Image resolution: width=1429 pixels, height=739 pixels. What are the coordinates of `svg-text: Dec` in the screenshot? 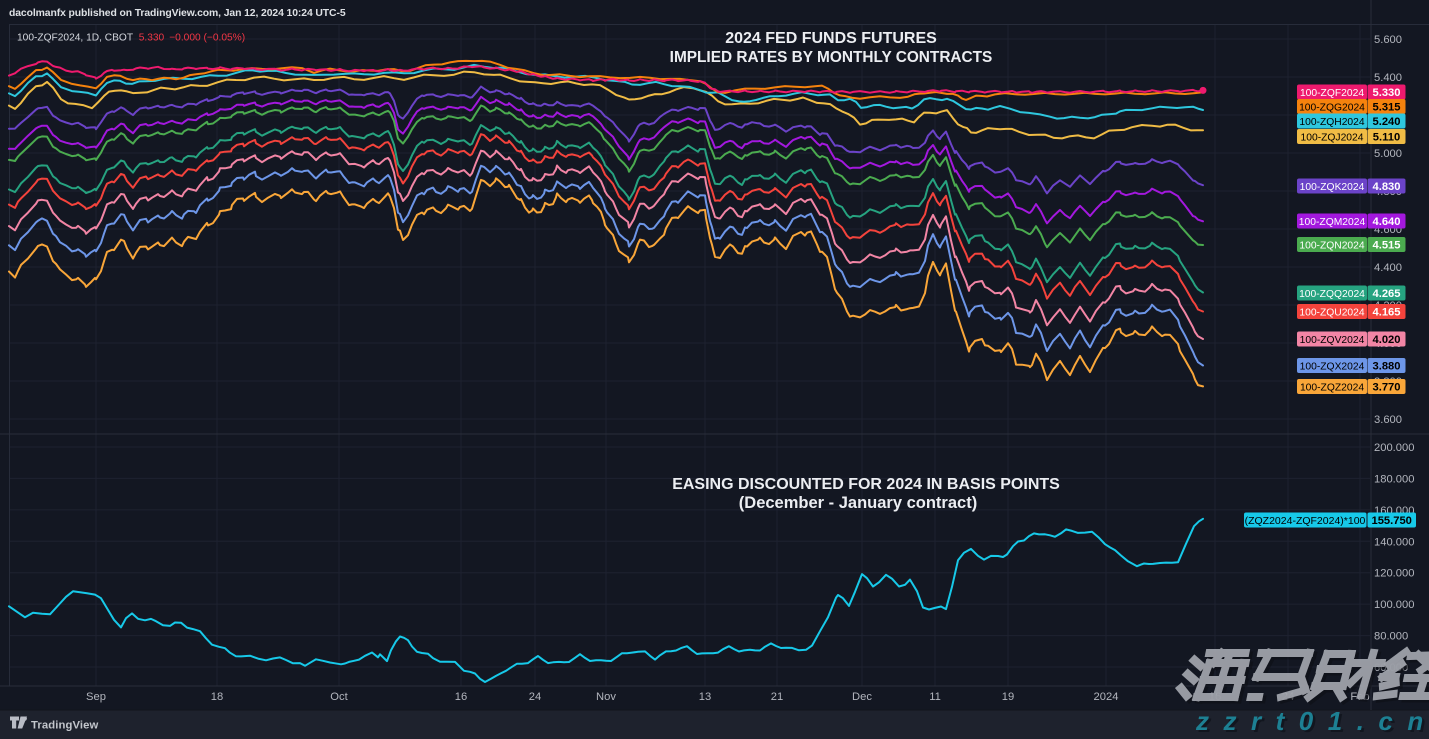 It's located at (862, 697).